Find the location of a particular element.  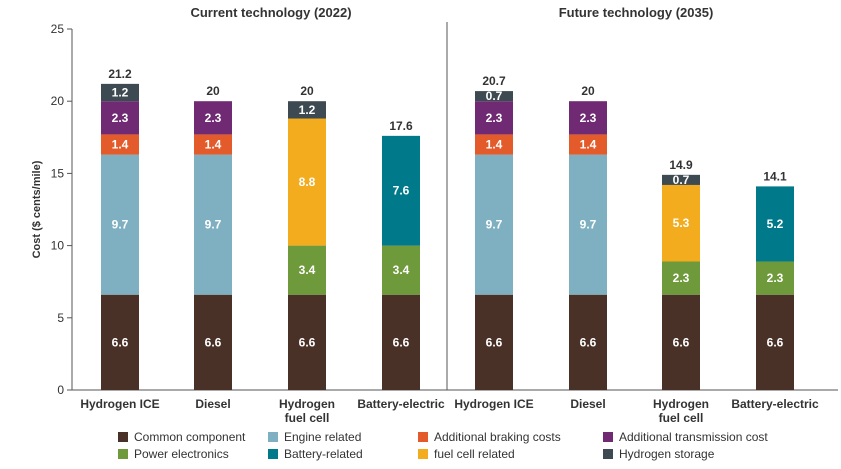

legend-label: Additional transmission cost is located at coordinates (693, 437).